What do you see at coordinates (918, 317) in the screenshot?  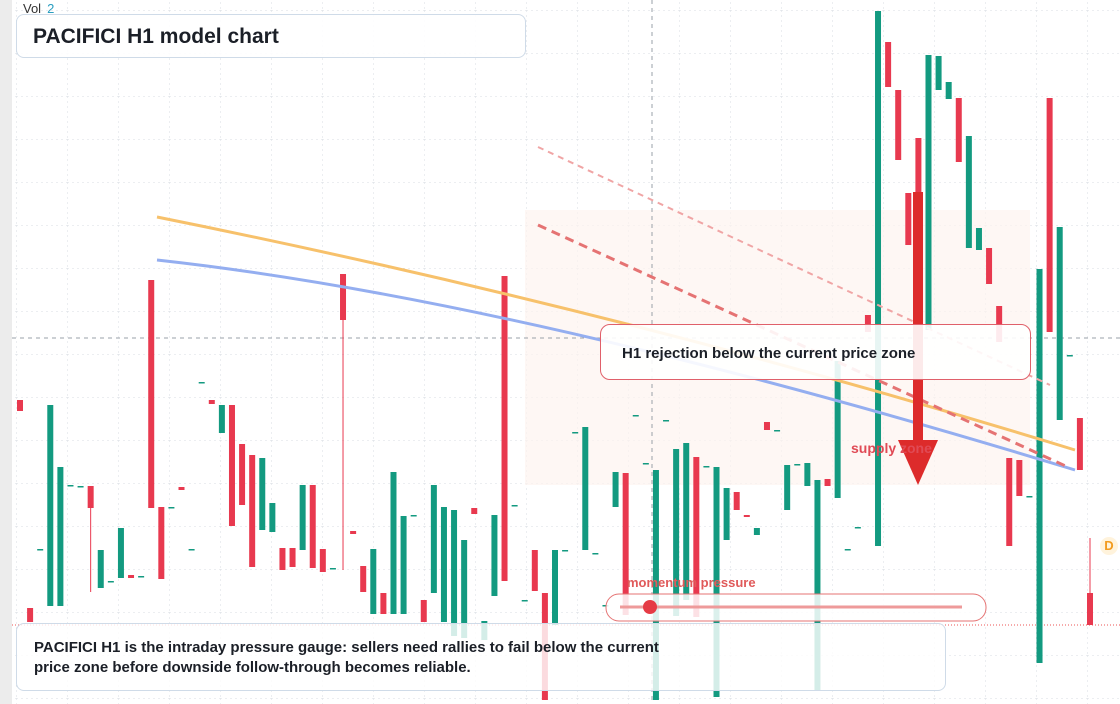 I see `arrow-shaft` at bounding box center [918, 317].